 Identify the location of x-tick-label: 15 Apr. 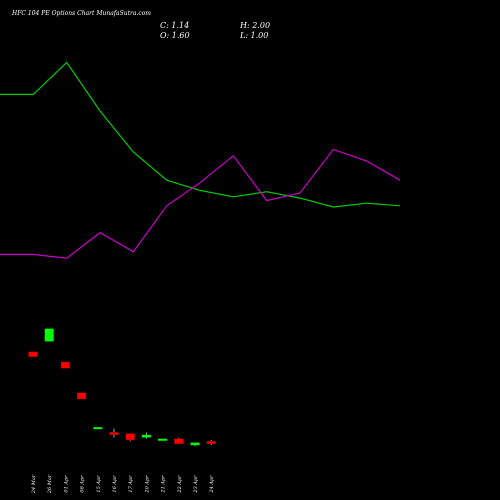
(99, 484).